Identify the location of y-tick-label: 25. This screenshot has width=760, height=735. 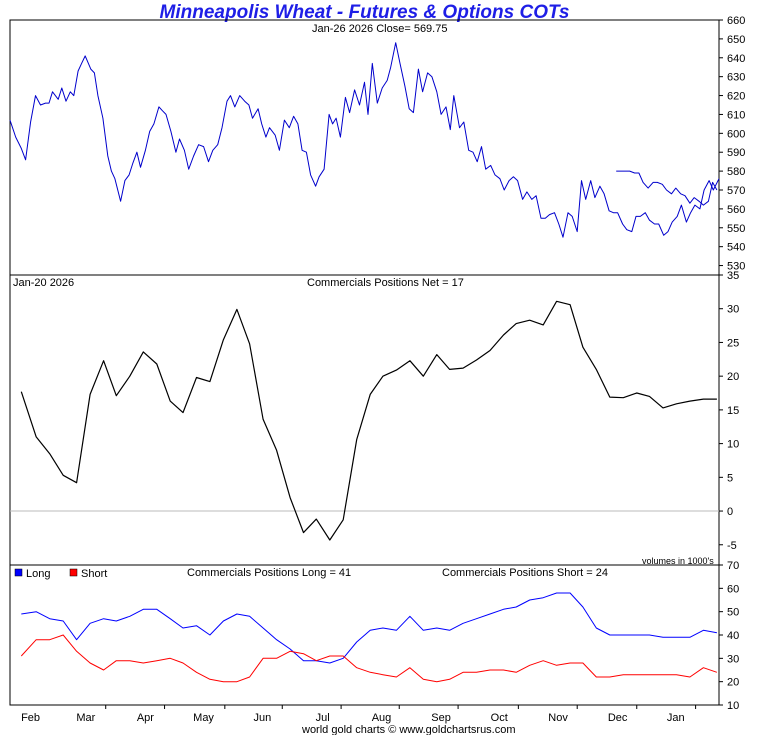
(733, 343).